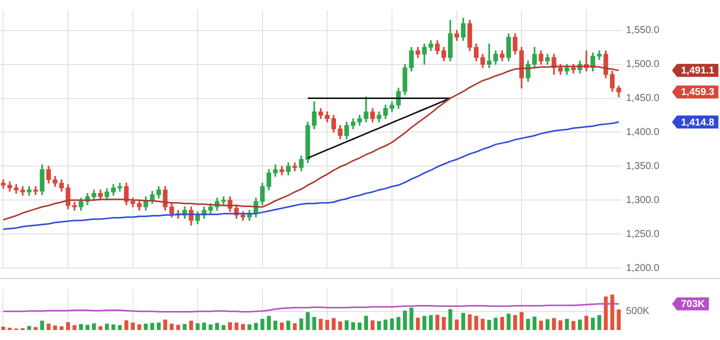 The height and width of the screenshot is (340, 720). I want to click on y-tick-label: 500K, so click(638, 312).